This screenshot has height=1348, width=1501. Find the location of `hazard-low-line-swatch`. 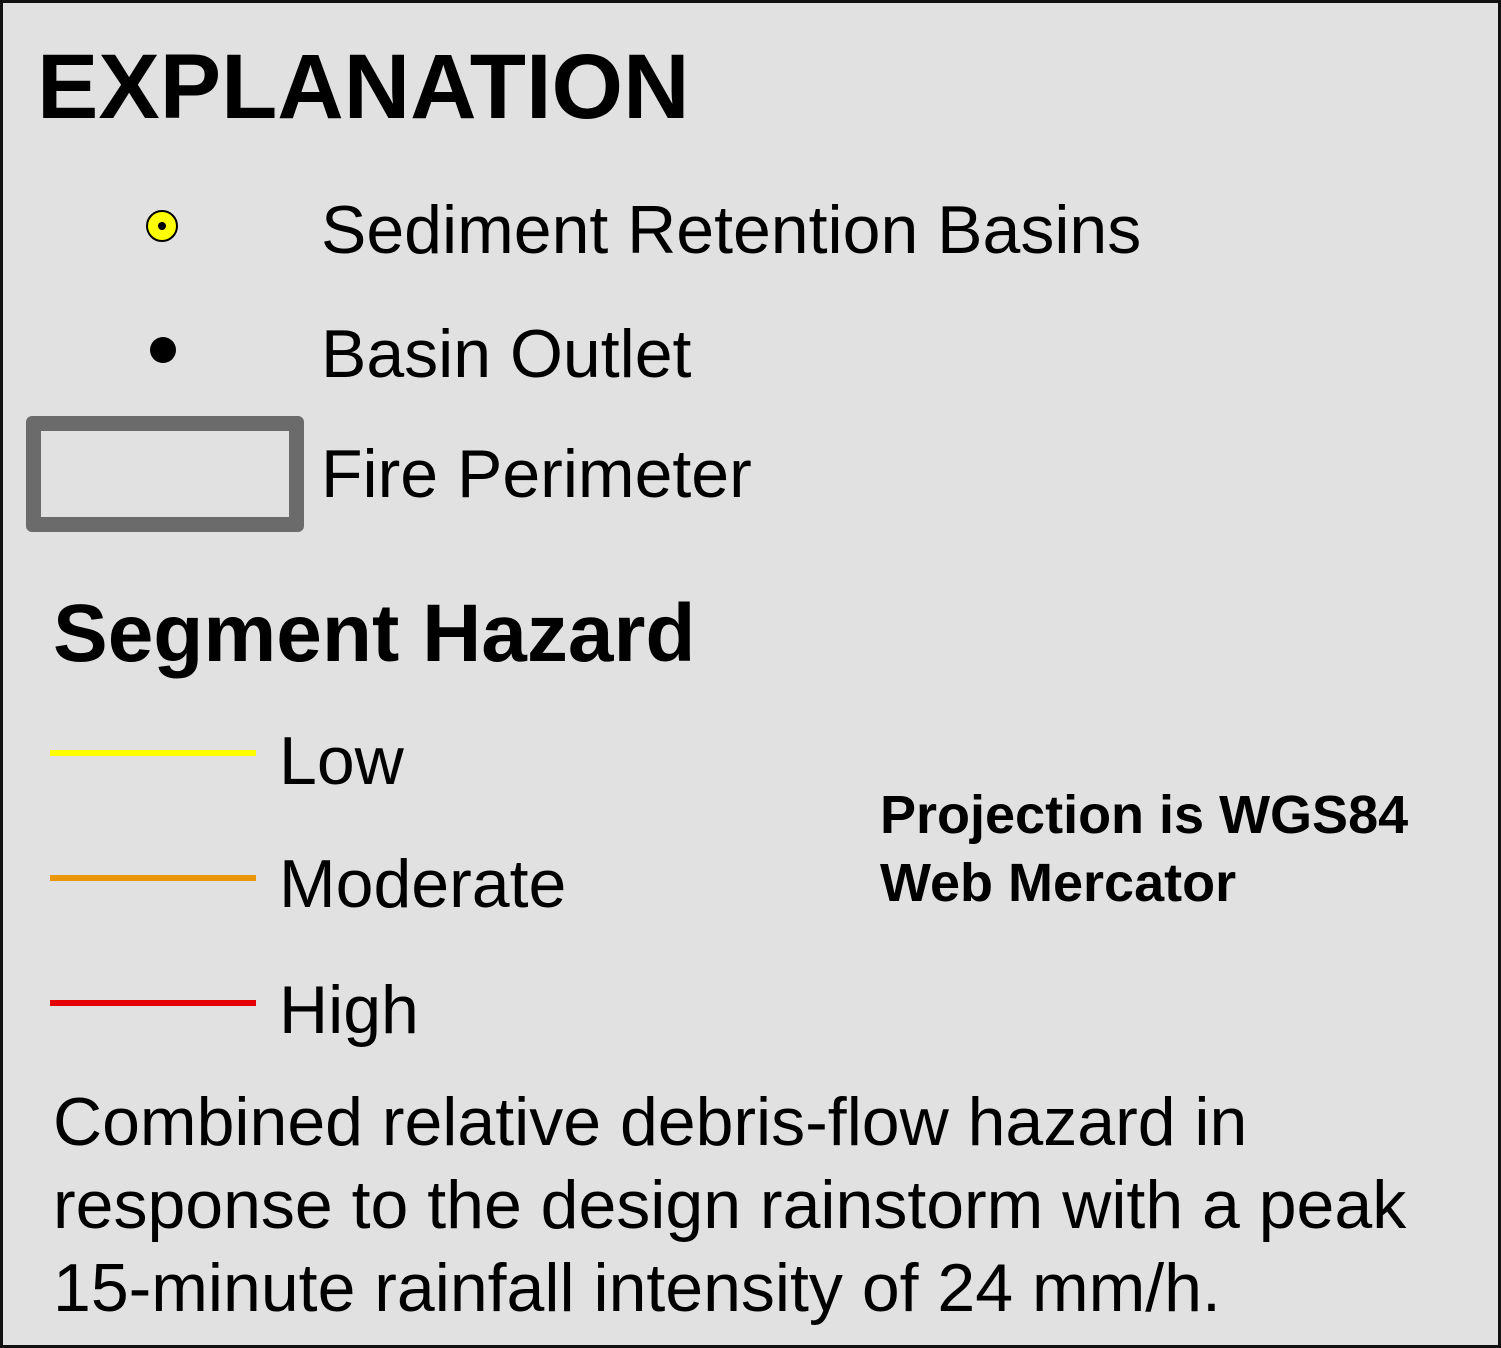

hazard-low-line-swatch is located at coordinates (153, 753).